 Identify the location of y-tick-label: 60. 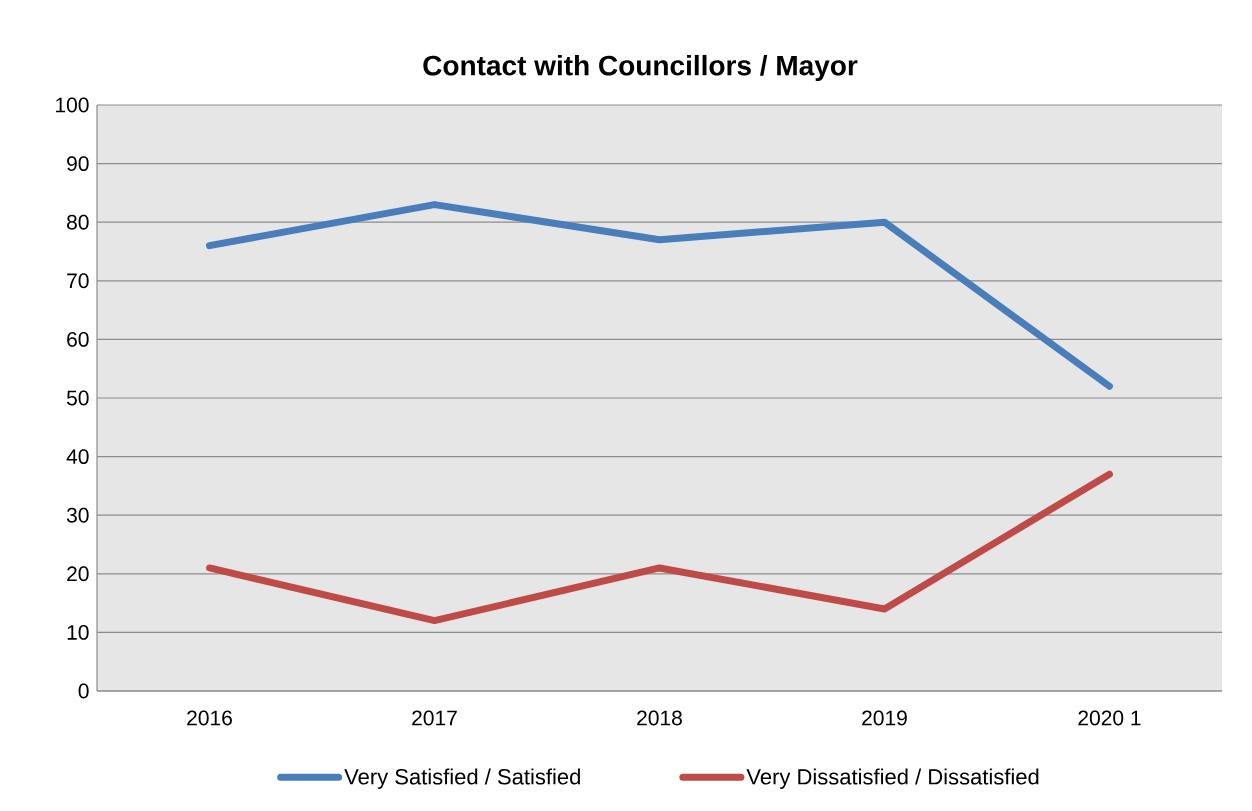
(78, 339).